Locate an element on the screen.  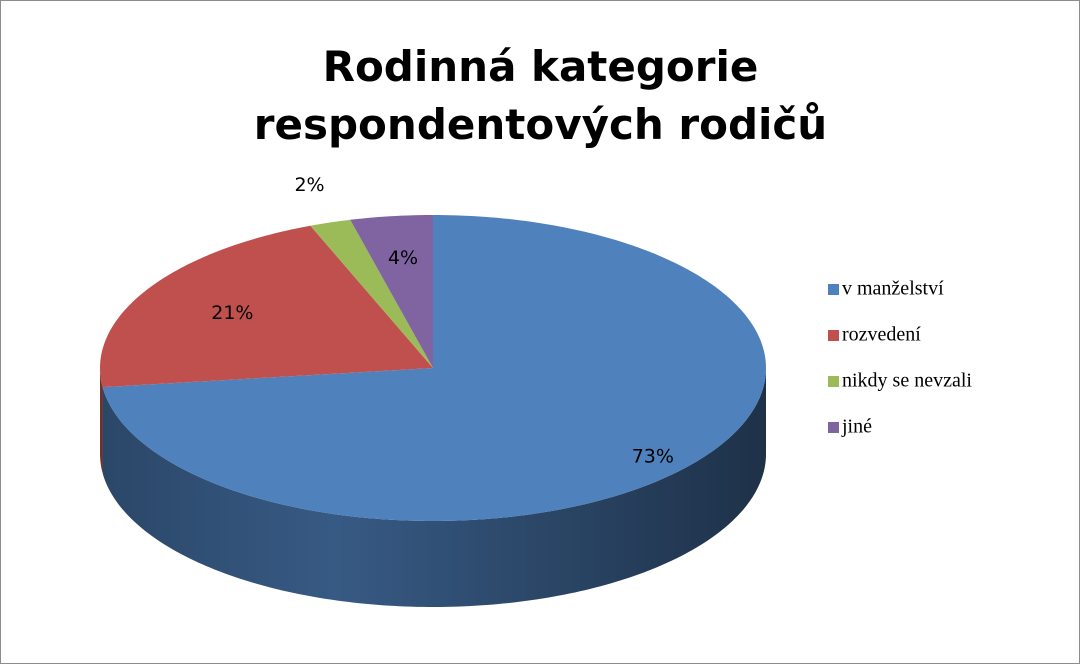
data-label: 73% is located at coordinates (653, 457).